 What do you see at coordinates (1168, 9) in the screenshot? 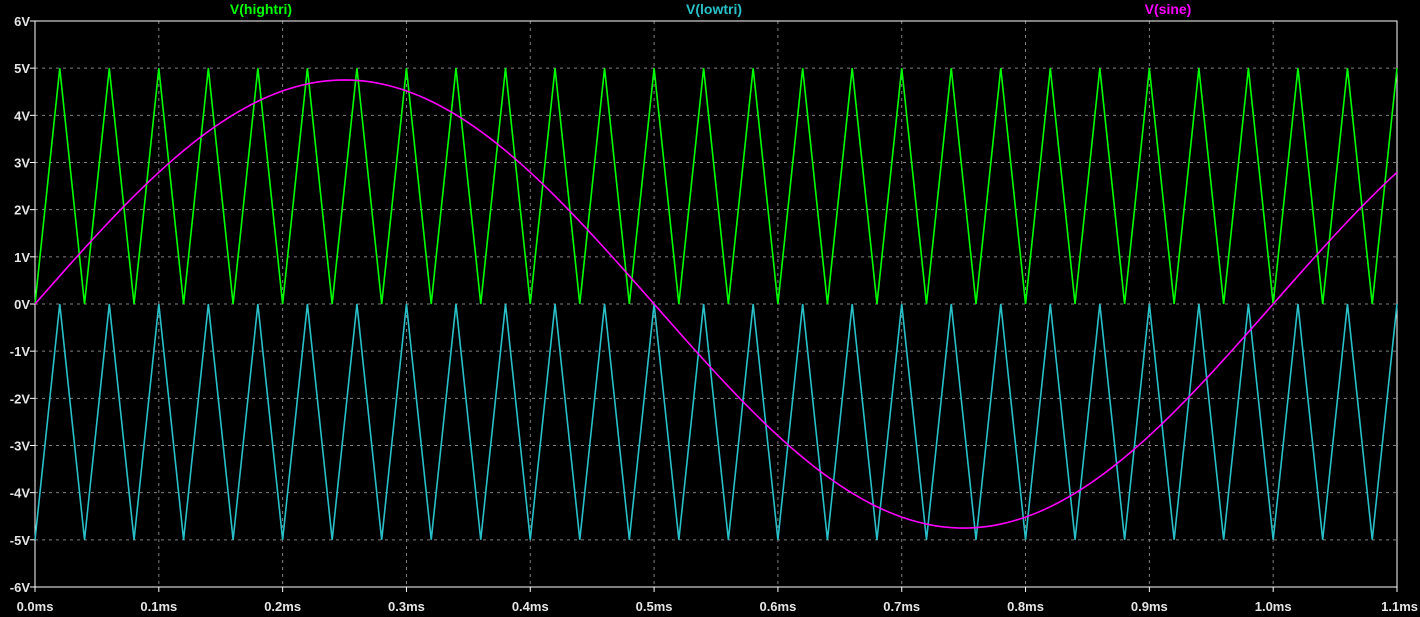
I see `legend-entry-sine: V(sine)` at bounding box center [1168, 9].